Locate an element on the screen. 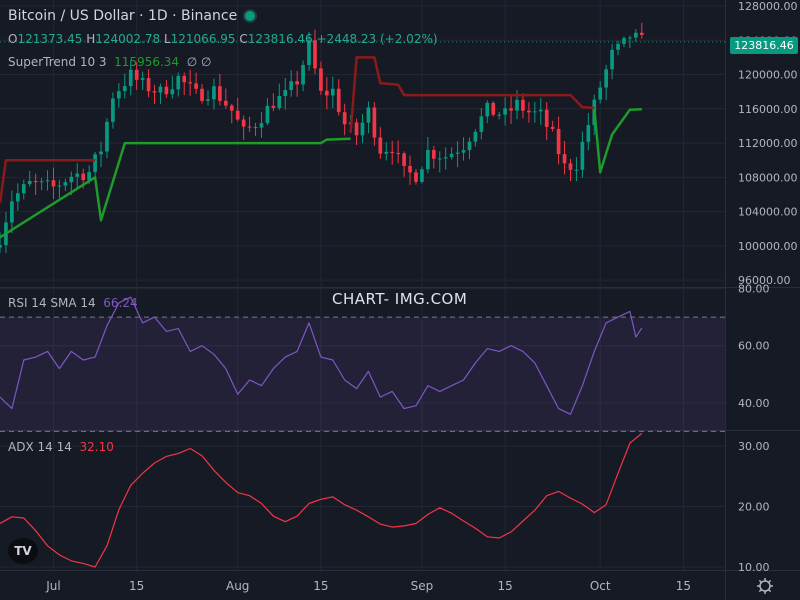  rsi-y-tick-label: 80.00 is located at coordinates (754, 289).